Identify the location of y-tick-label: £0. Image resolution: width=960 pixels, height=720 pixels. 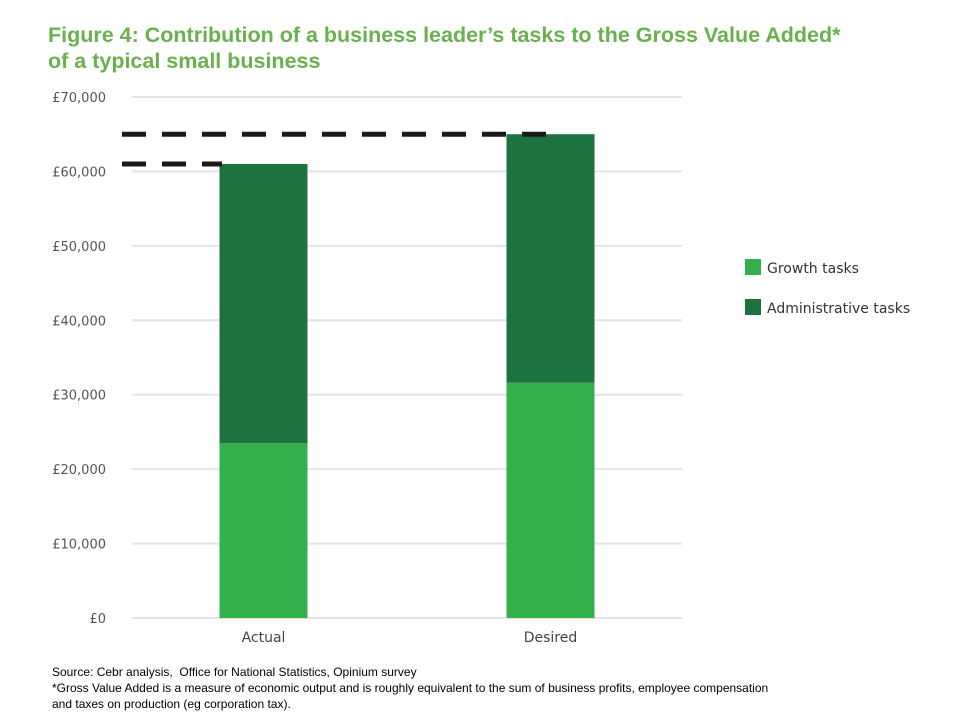
(97, 619).